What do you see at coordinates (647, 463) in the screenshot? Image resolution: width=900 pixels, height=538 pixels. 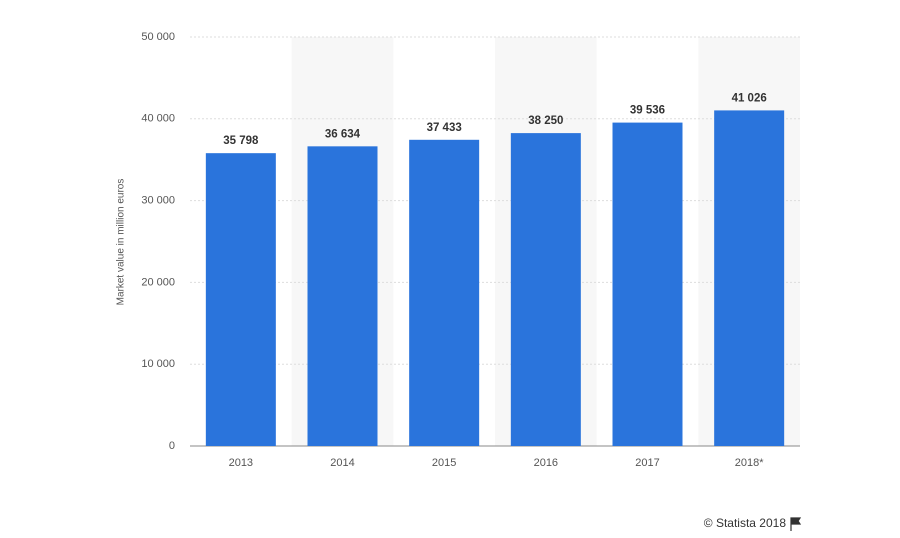 I see `x-tick-label: 2017` at bounding box center [647, 463].